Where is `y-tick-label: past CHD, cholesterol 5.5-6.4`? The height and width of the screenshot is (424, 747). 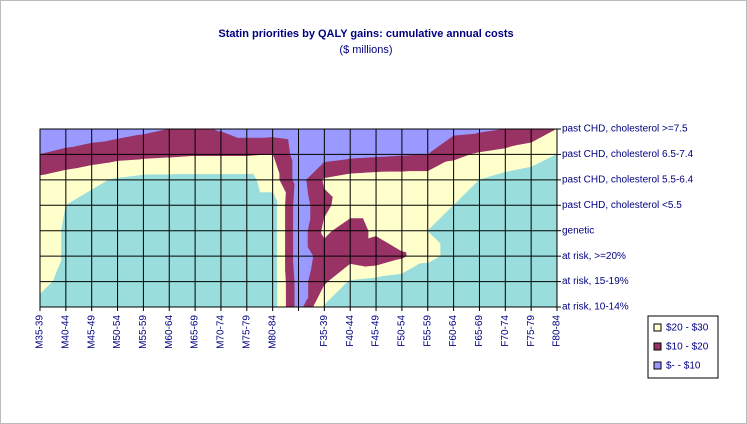 y-tick-label: past CHD, cholesterol 5.5-6.4 is located at coordinates (628, 179).